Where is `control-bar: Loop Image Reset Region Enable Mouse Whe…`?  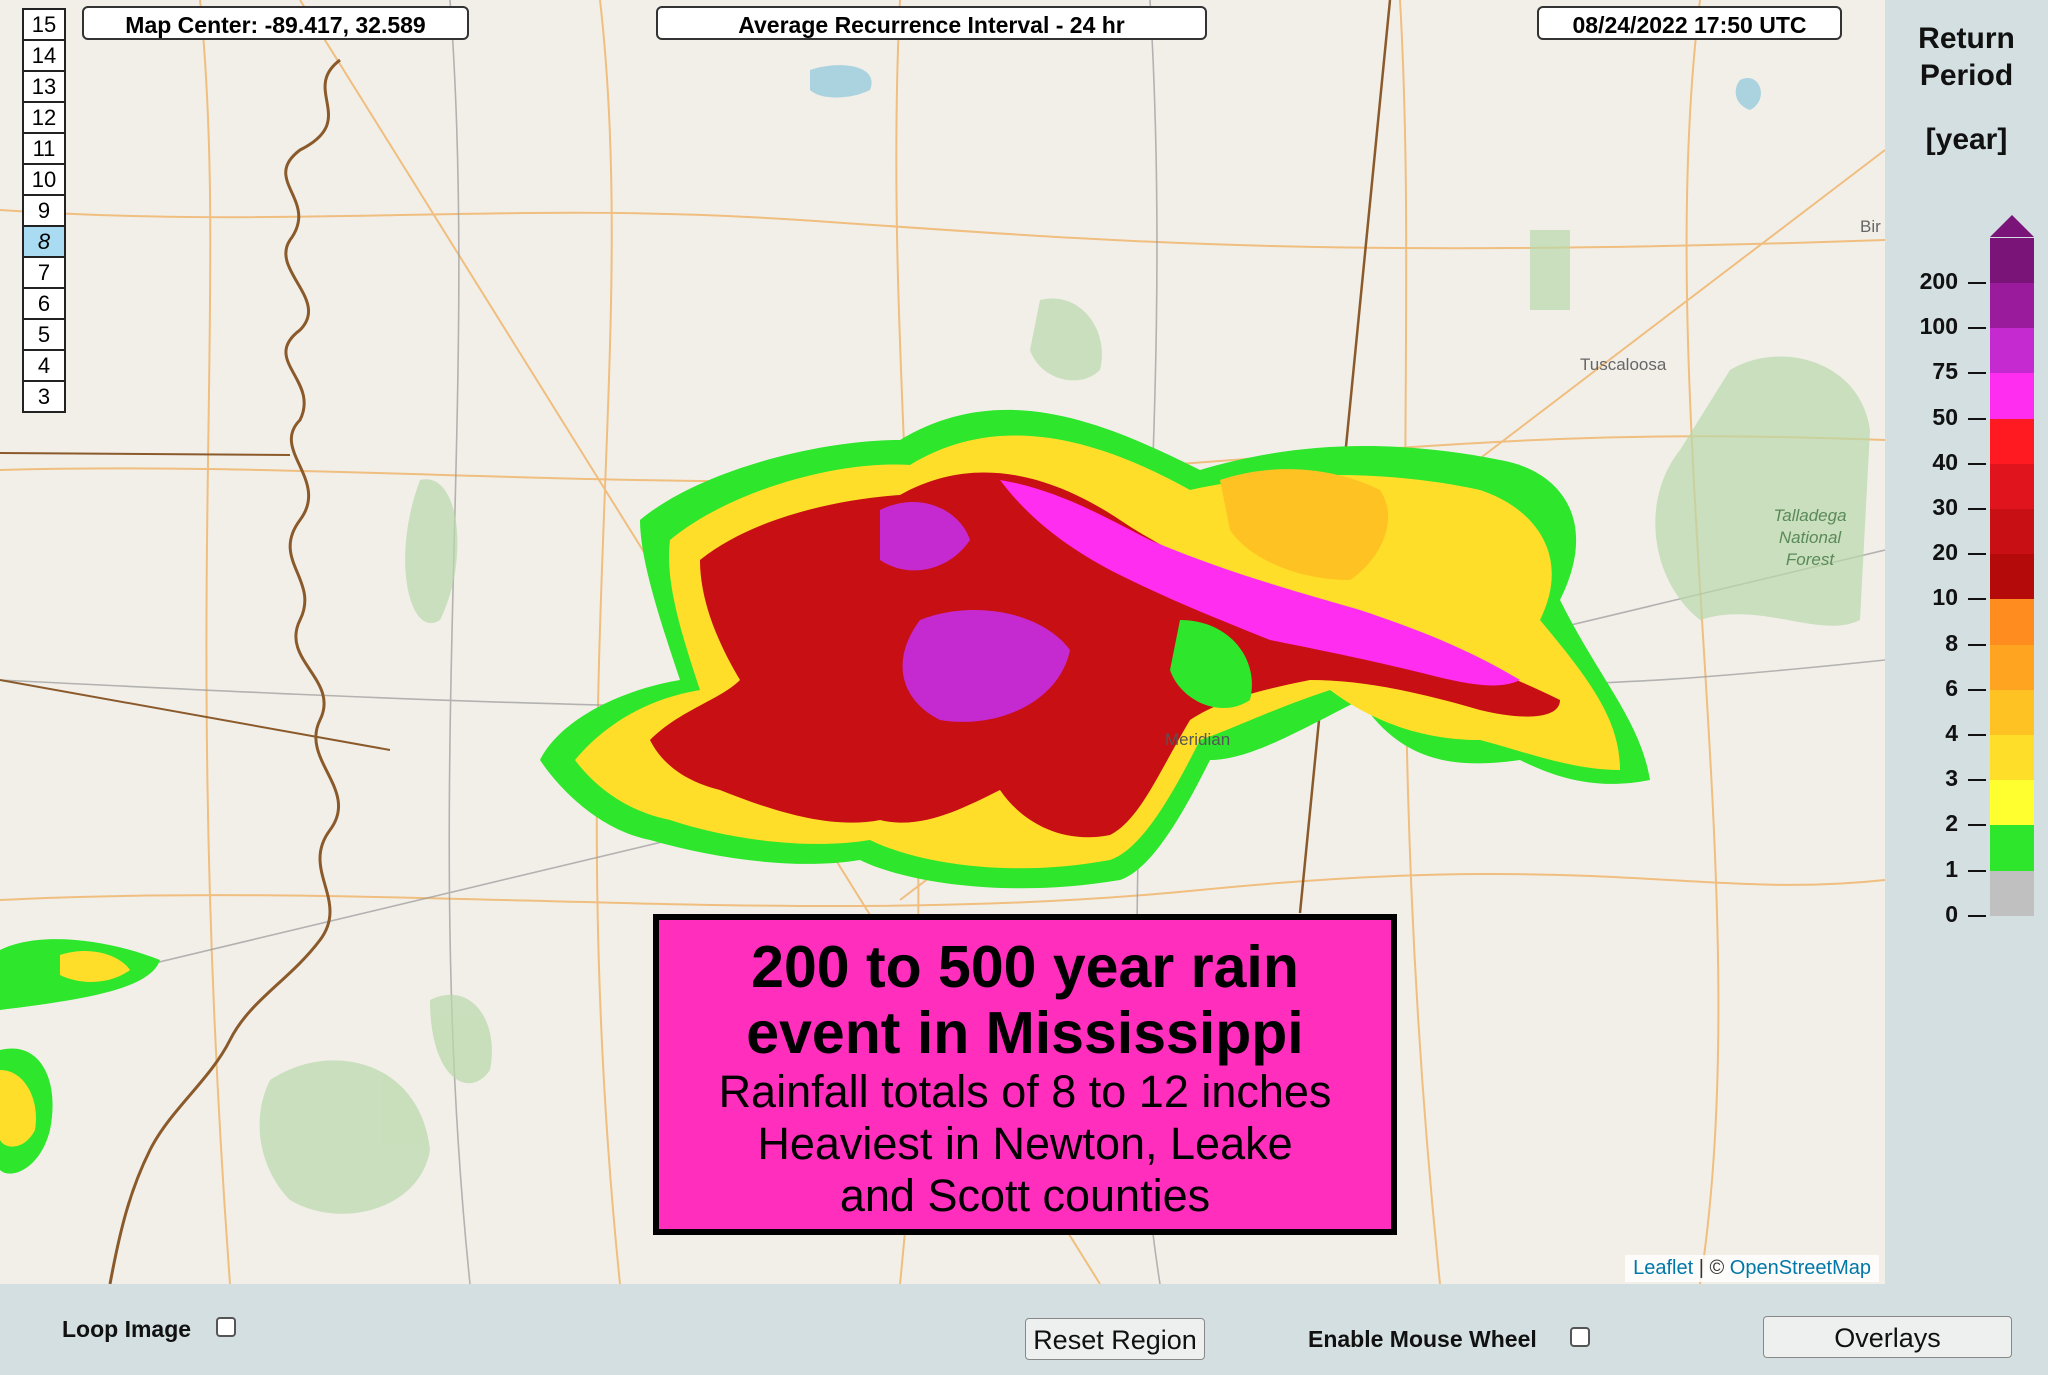 control-bar: Loop Image Reset Region Enable Mouse Whe… is located at coordinates (1024, 1329).